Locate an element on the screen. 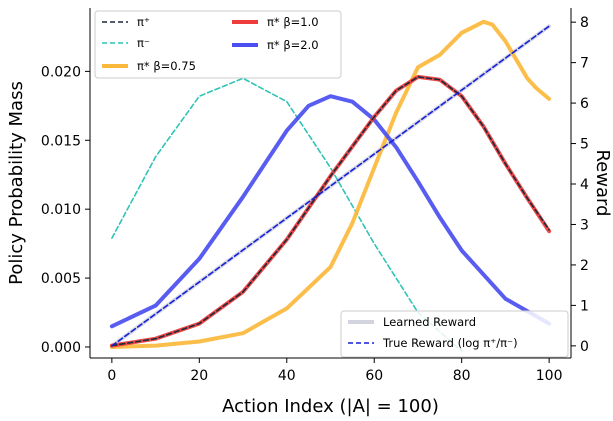  y2-tick-label: 1 is located at coordinates (584, 306).